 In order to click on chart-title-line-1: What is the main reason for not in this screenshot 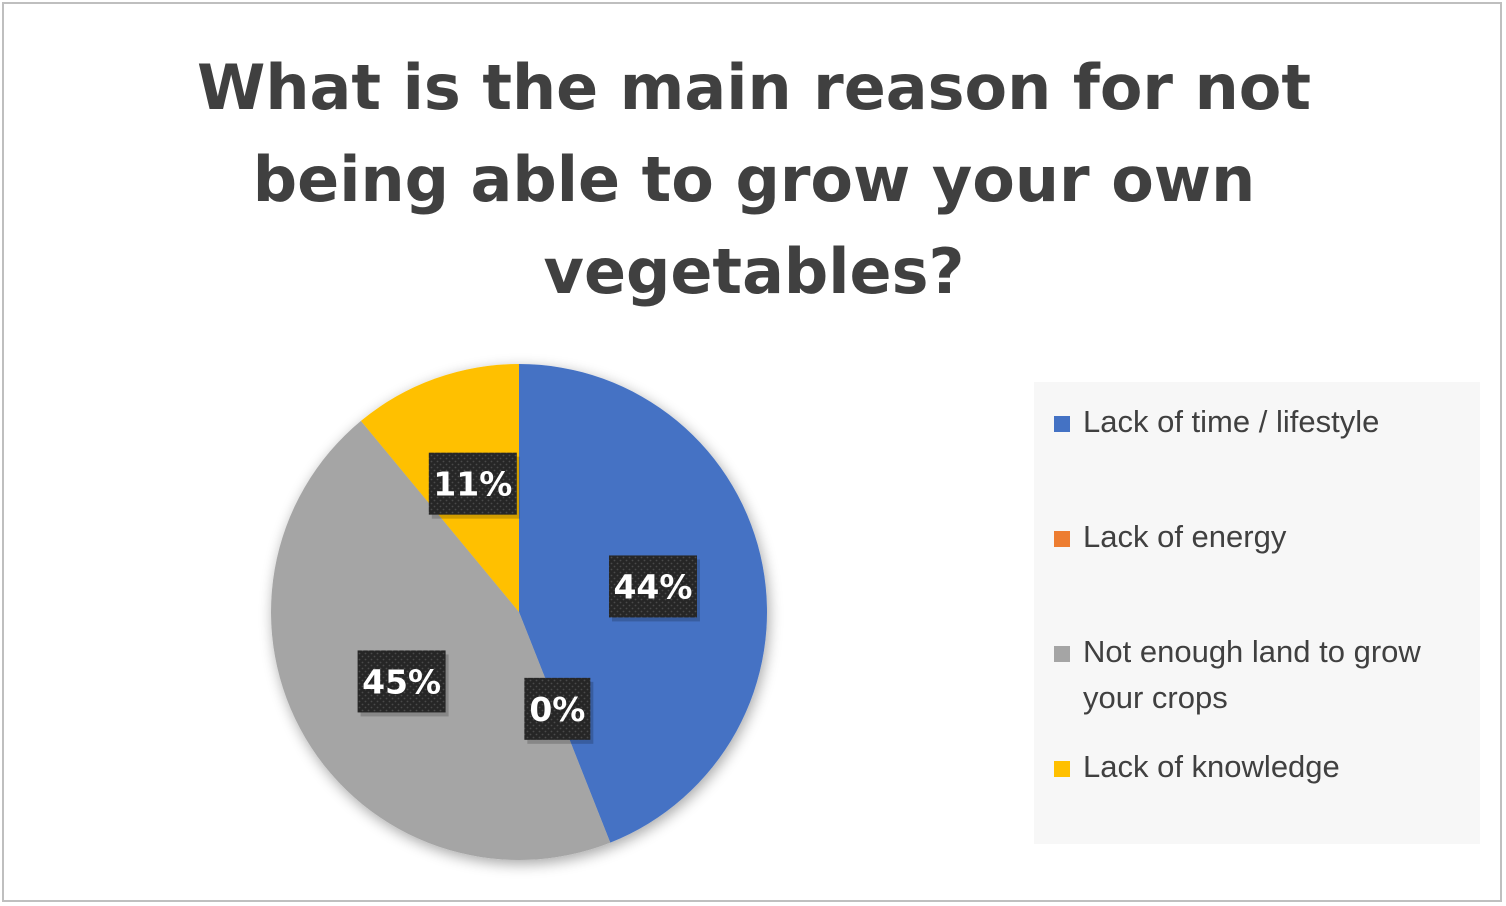, I will do `click(754, 87)`.